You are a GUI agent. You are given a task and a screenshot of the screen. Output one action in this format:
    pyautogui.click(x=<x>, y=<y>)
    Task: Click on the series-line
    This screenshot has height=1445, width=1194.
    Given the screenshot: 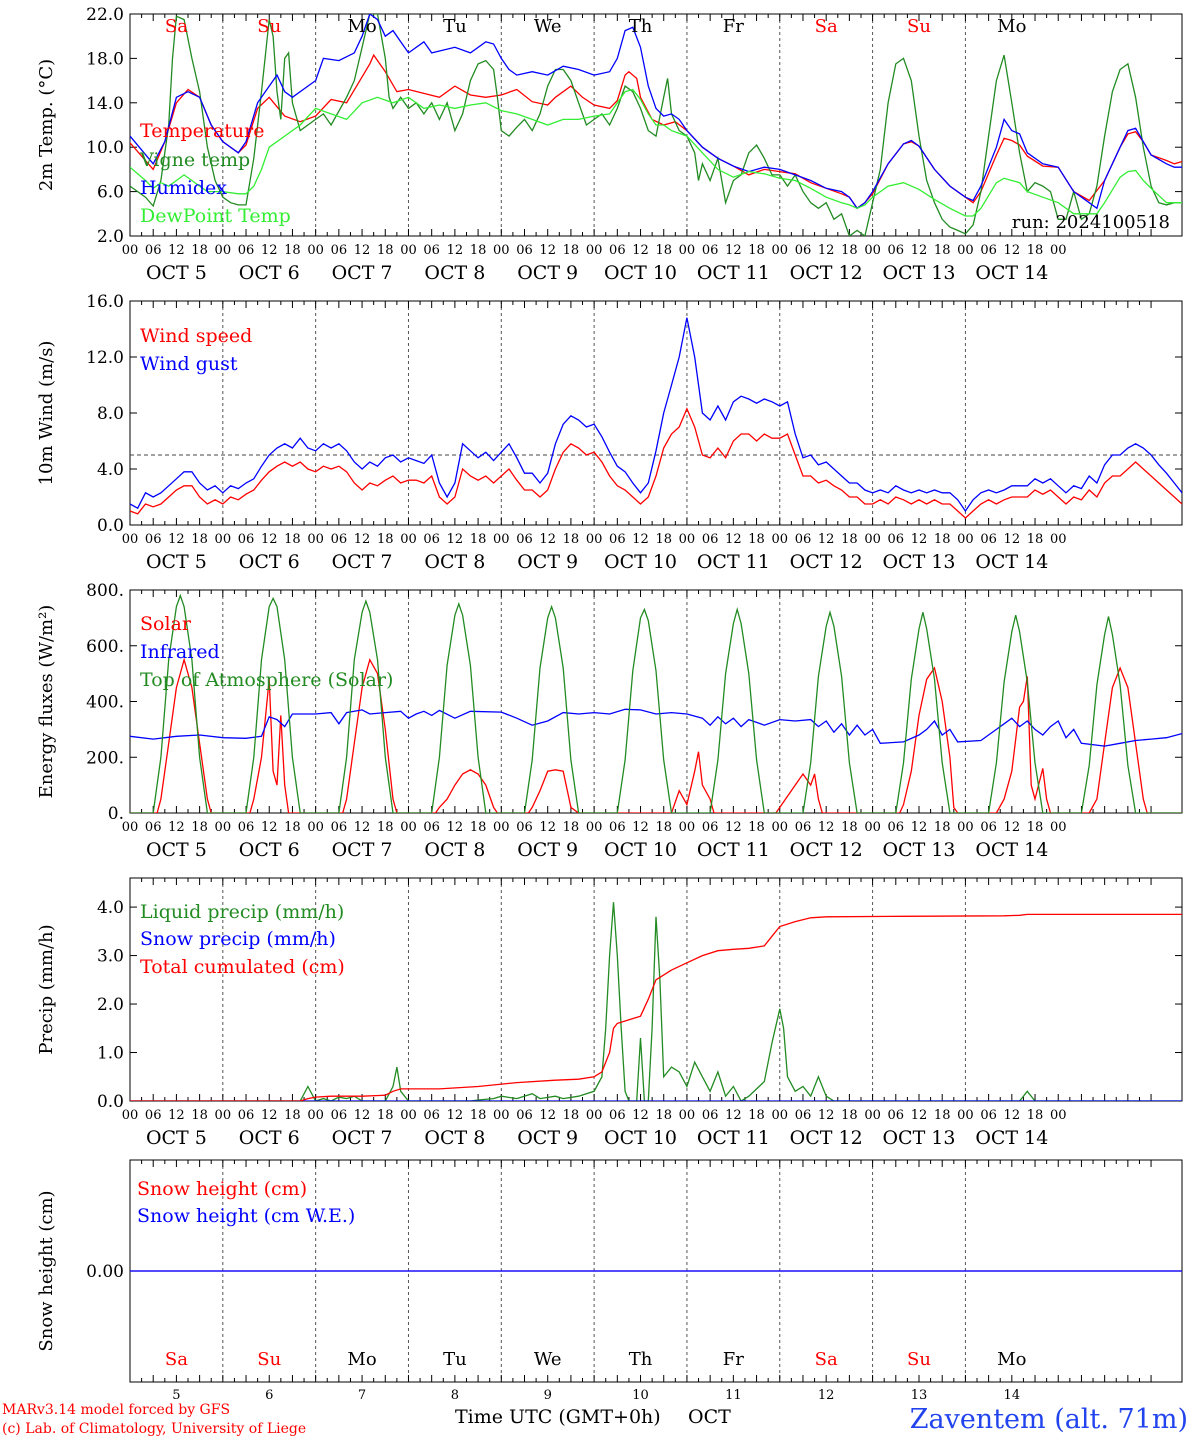 What is the action you would take?
    pyautogui.click(x=656, y=703)
    